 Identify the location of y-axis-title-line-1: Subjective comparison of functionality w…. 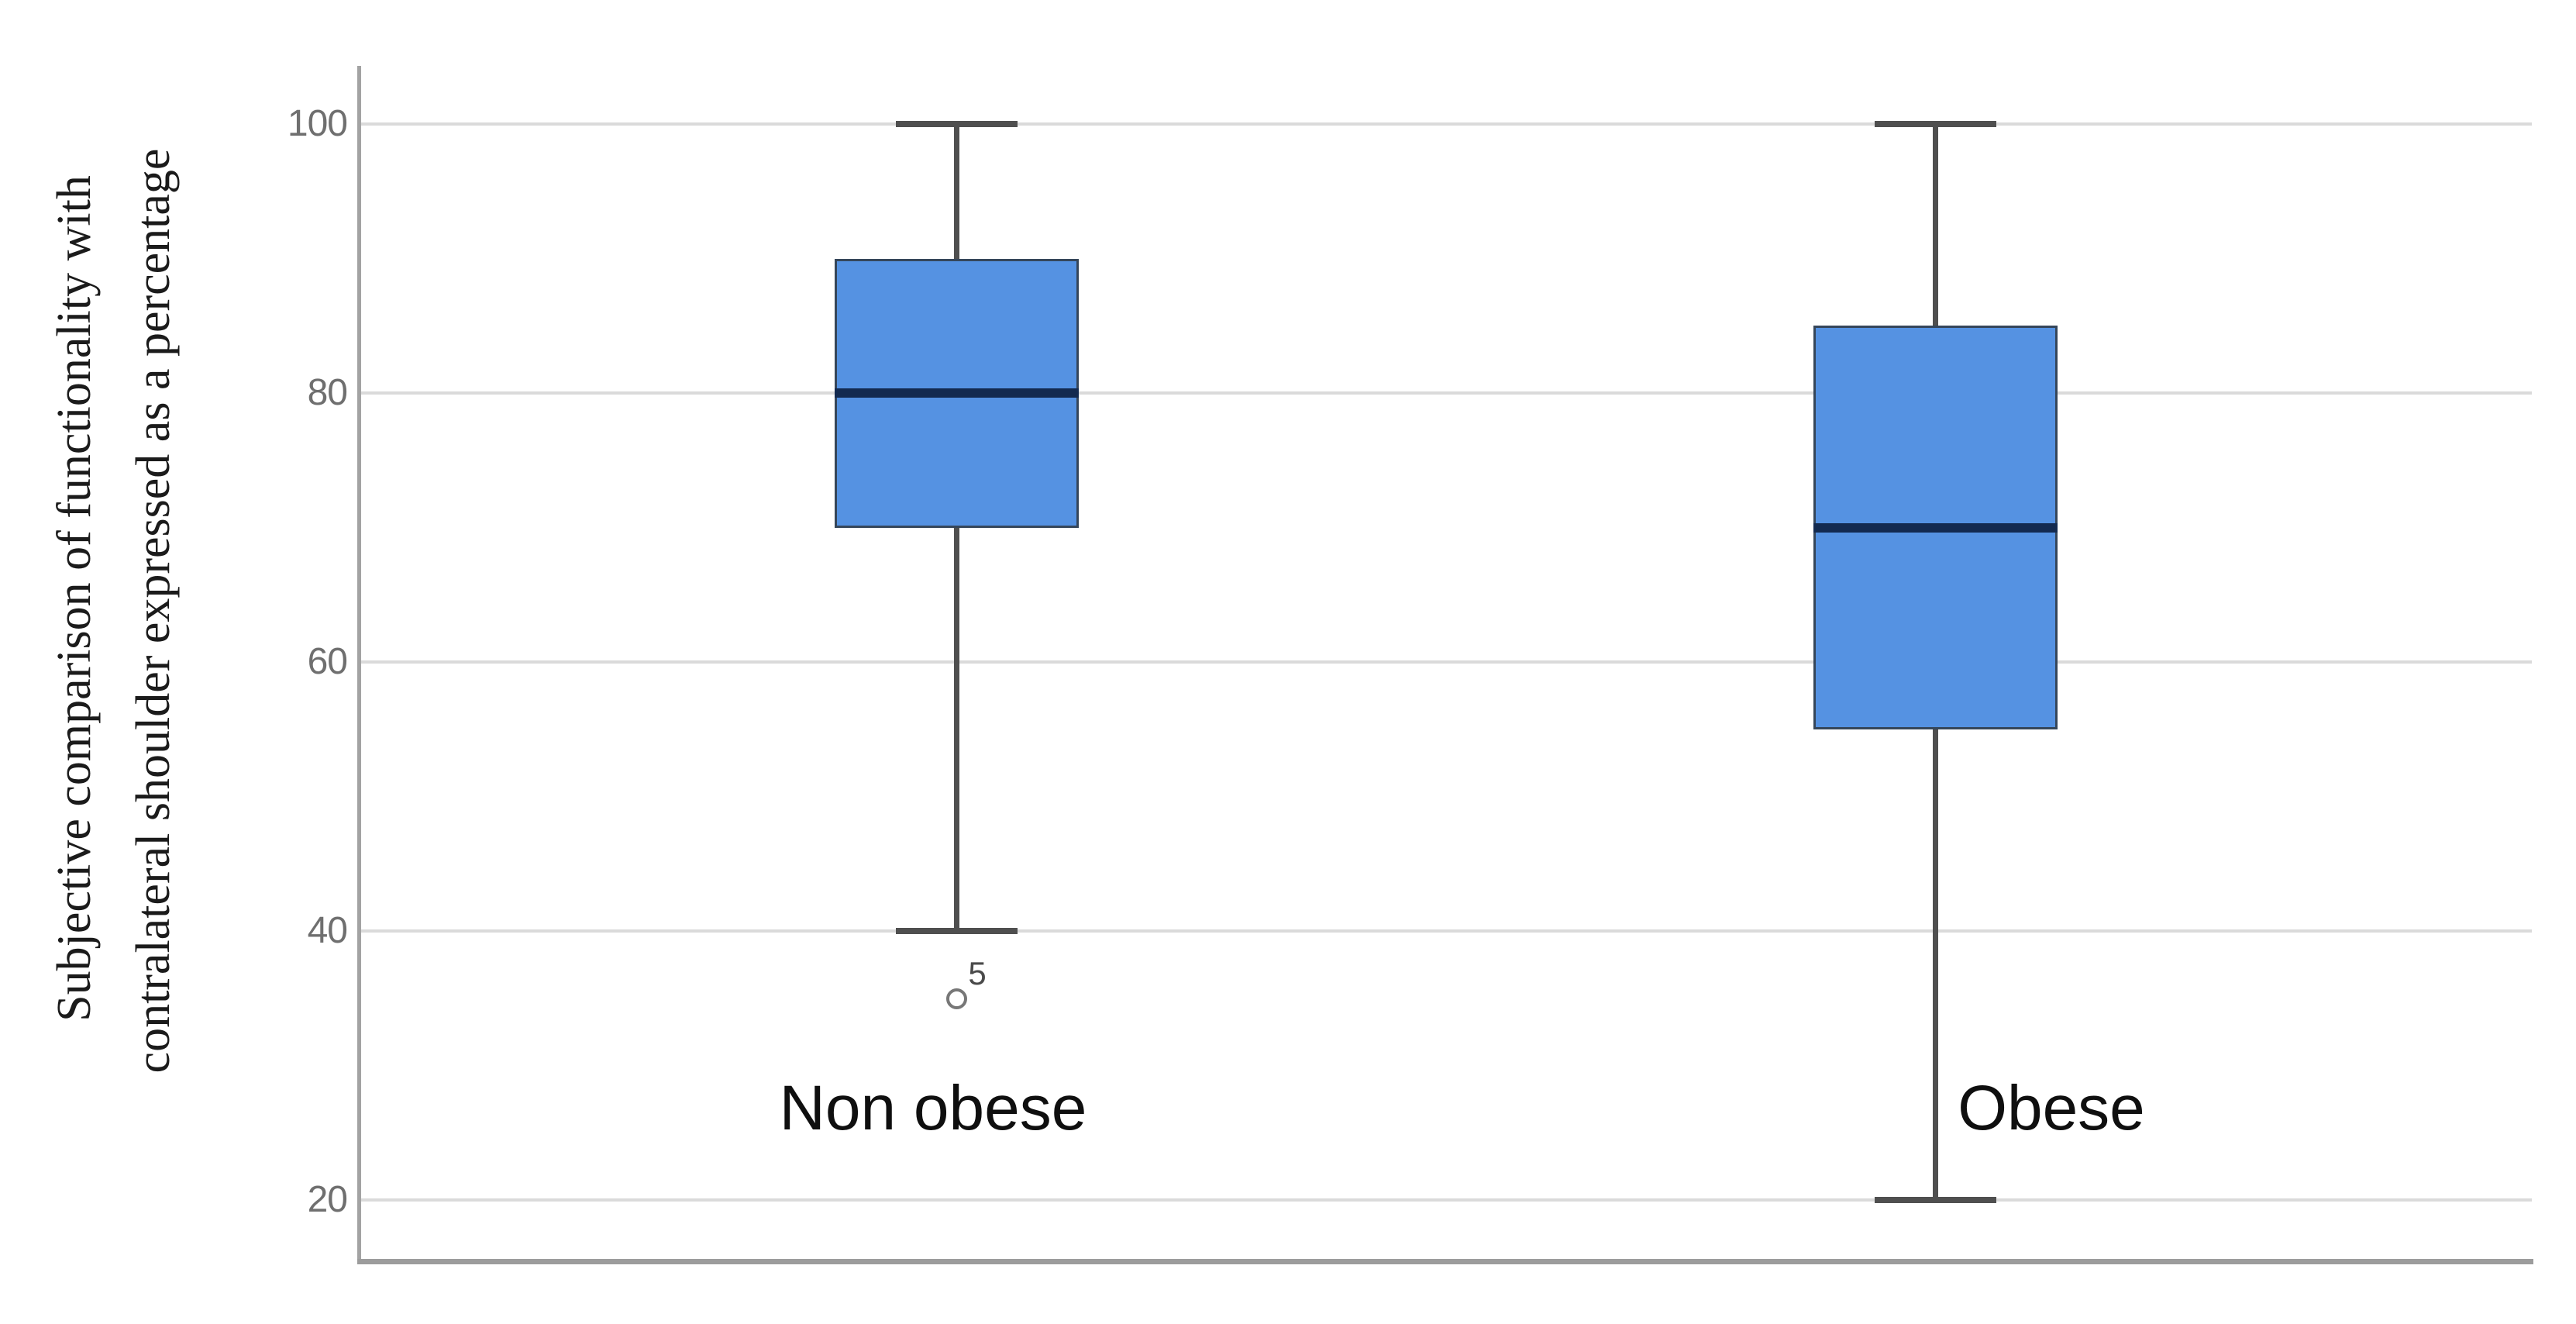
(74, 598).